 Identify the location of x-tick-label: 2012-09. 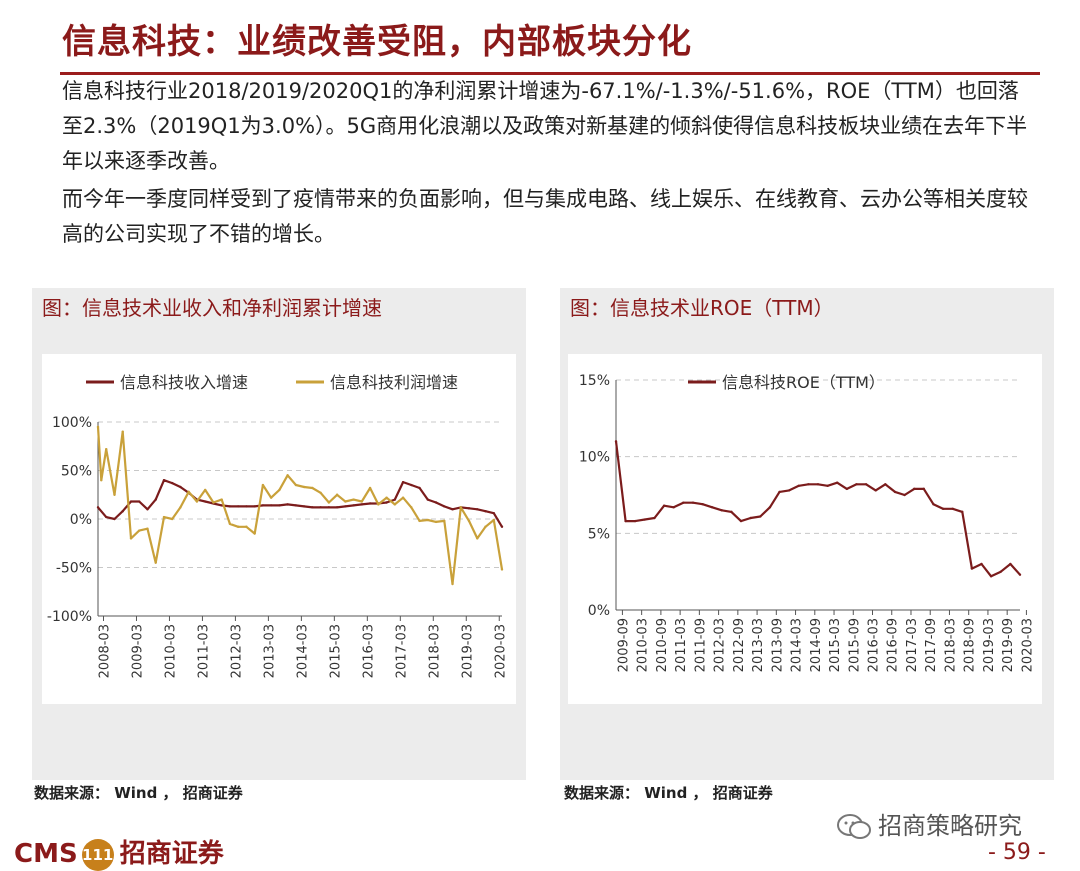
(739, 645).